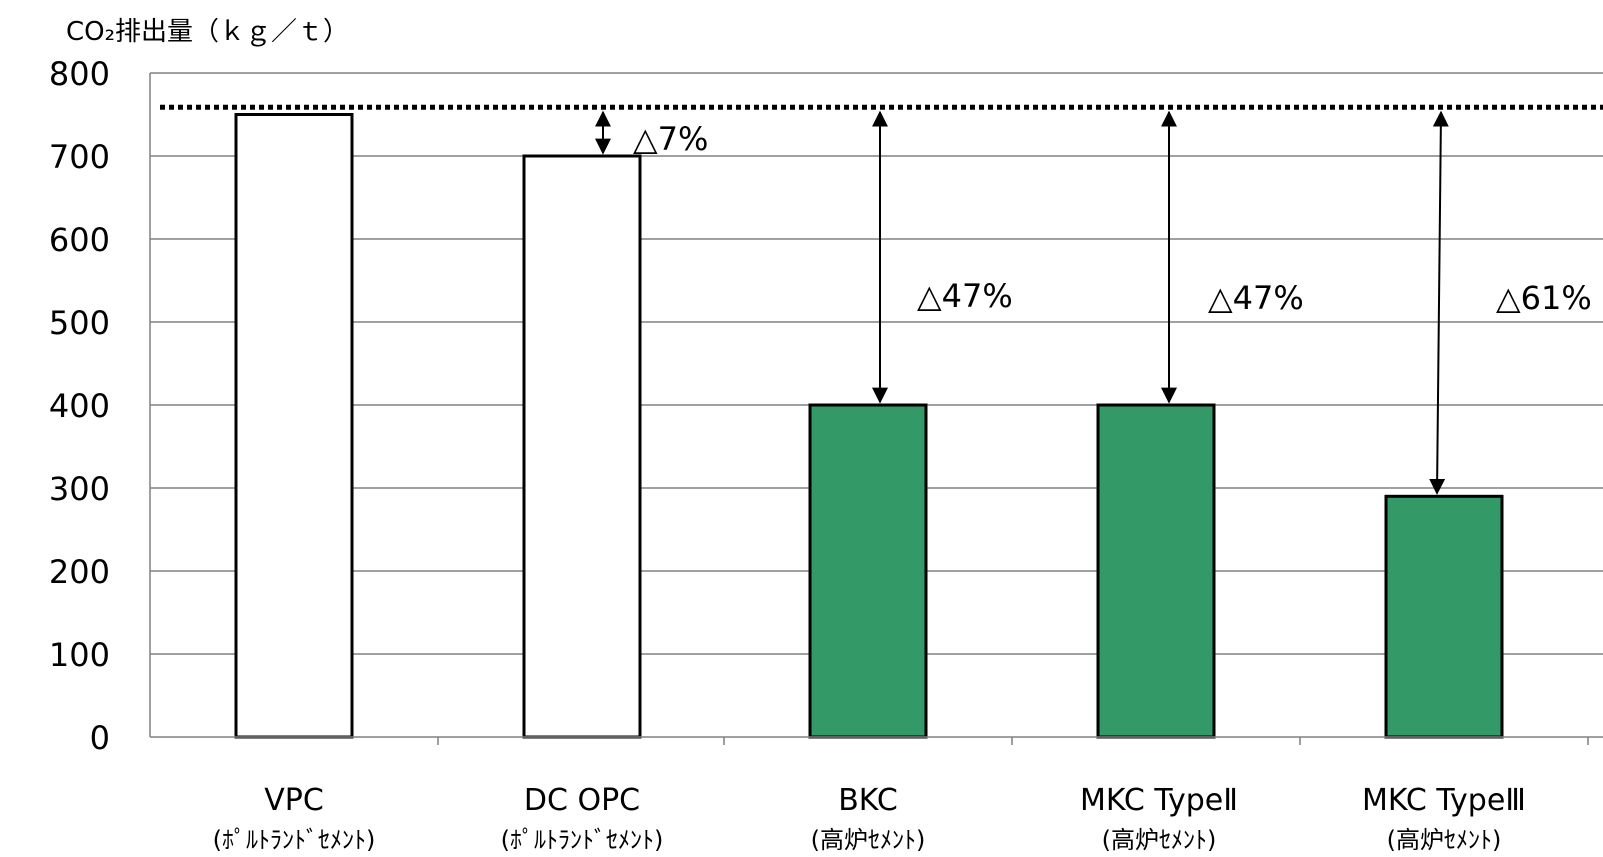 The width and height of the screenshot is (1603, 857). I want to click on category-label: DC OPC, so click(582, 800).